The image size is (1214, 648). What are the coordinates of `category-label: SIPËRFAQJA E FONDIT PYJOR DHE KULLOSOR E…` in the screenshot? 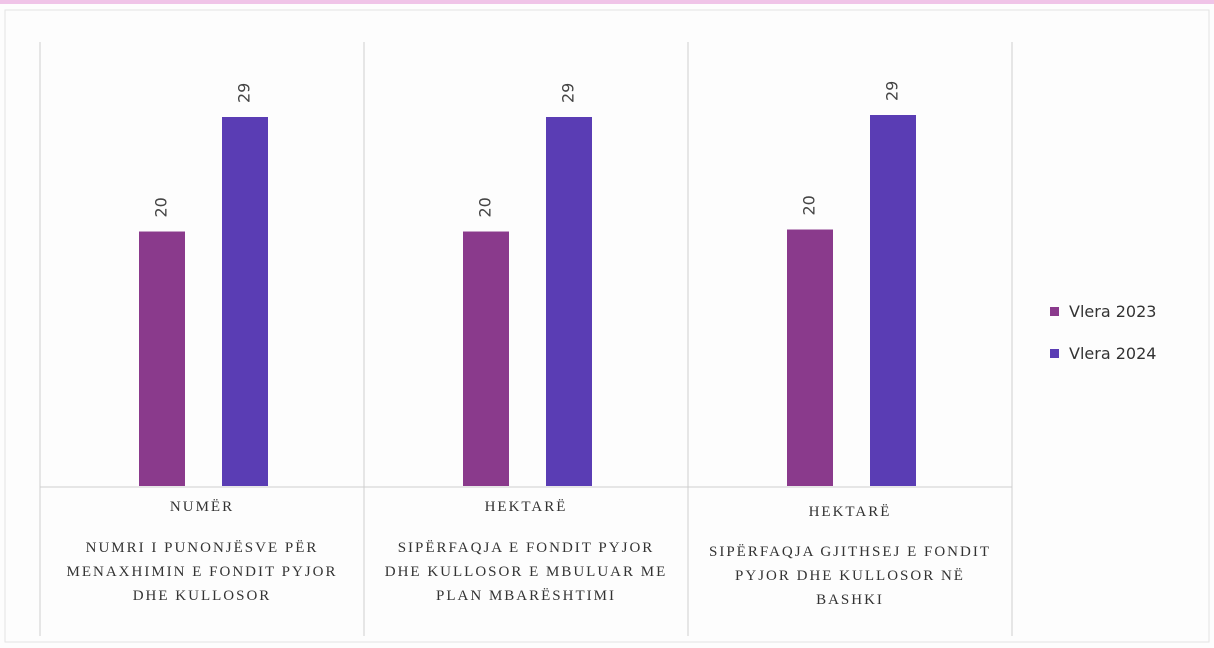 It's located at (526, 572).